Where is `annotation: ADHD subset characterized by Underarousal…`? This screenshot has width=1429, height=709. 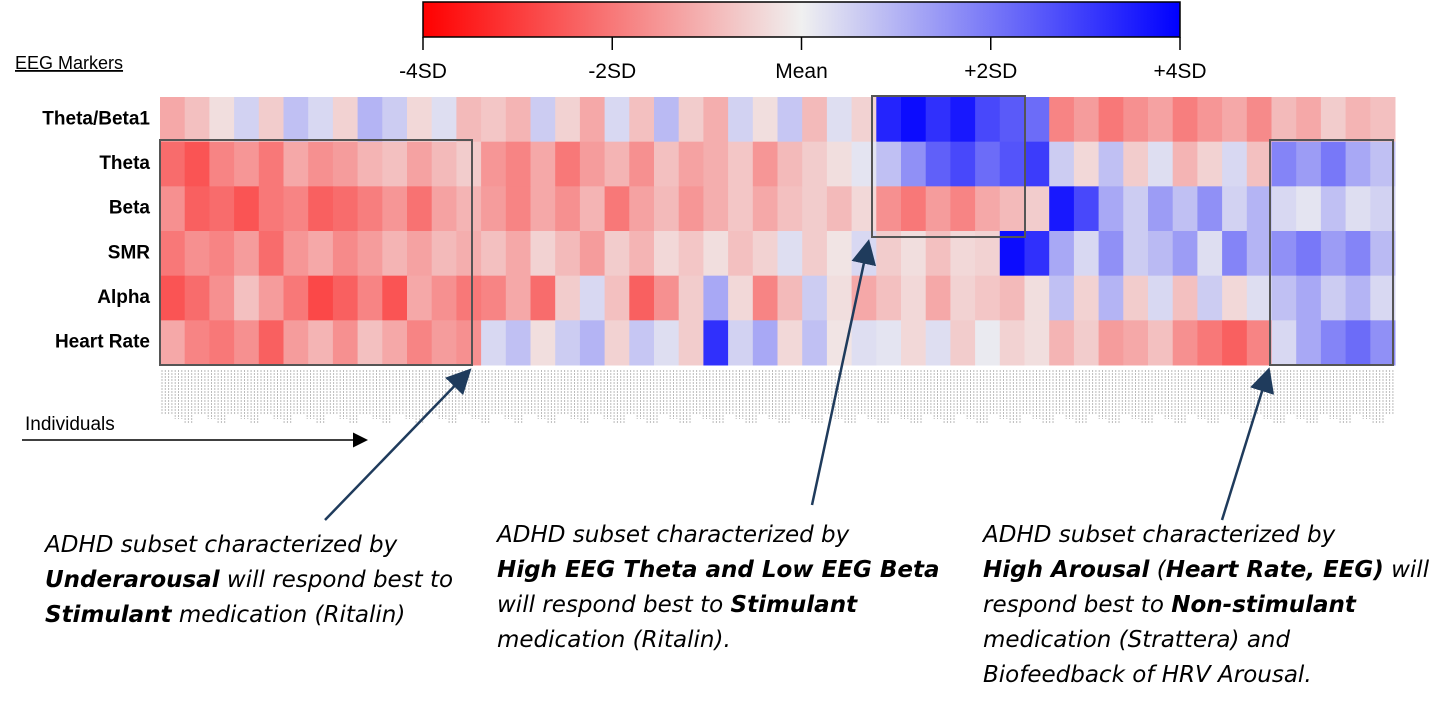 annotation: ADHD subset characterized by Underarousal… is located at coordinates (249, 580).